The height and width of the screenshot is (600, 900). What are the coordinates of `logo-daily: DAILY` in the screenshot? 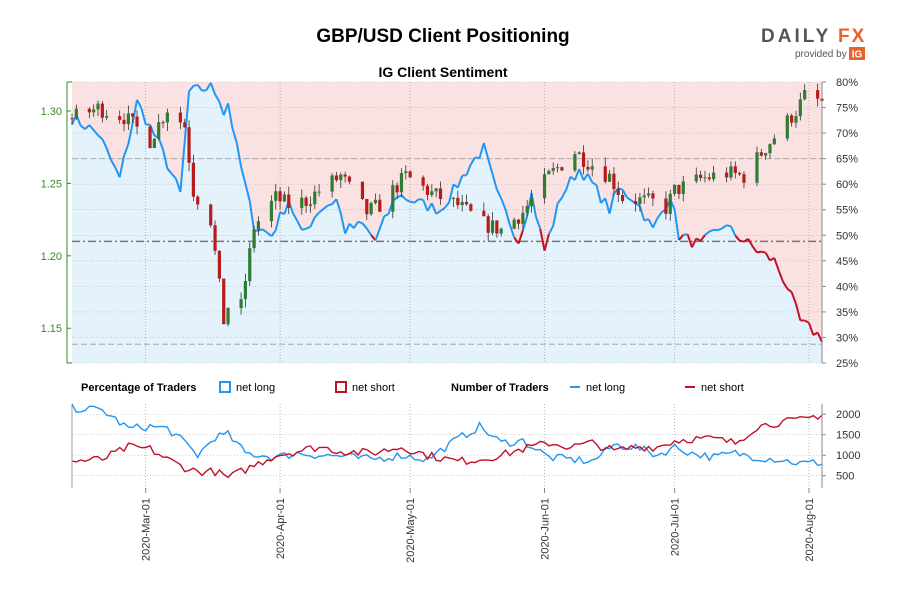 It's located at (796, 36).